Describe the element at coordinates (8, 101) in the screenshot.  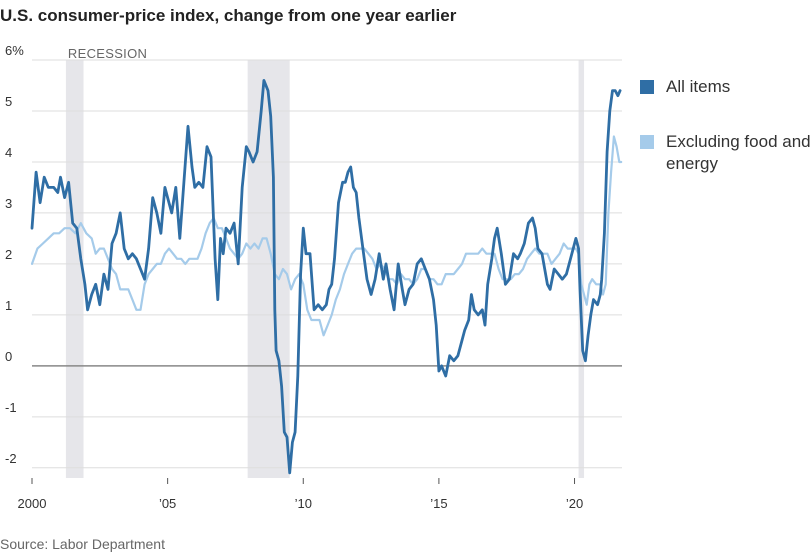
I see `y-tick-label: 5` at that location.